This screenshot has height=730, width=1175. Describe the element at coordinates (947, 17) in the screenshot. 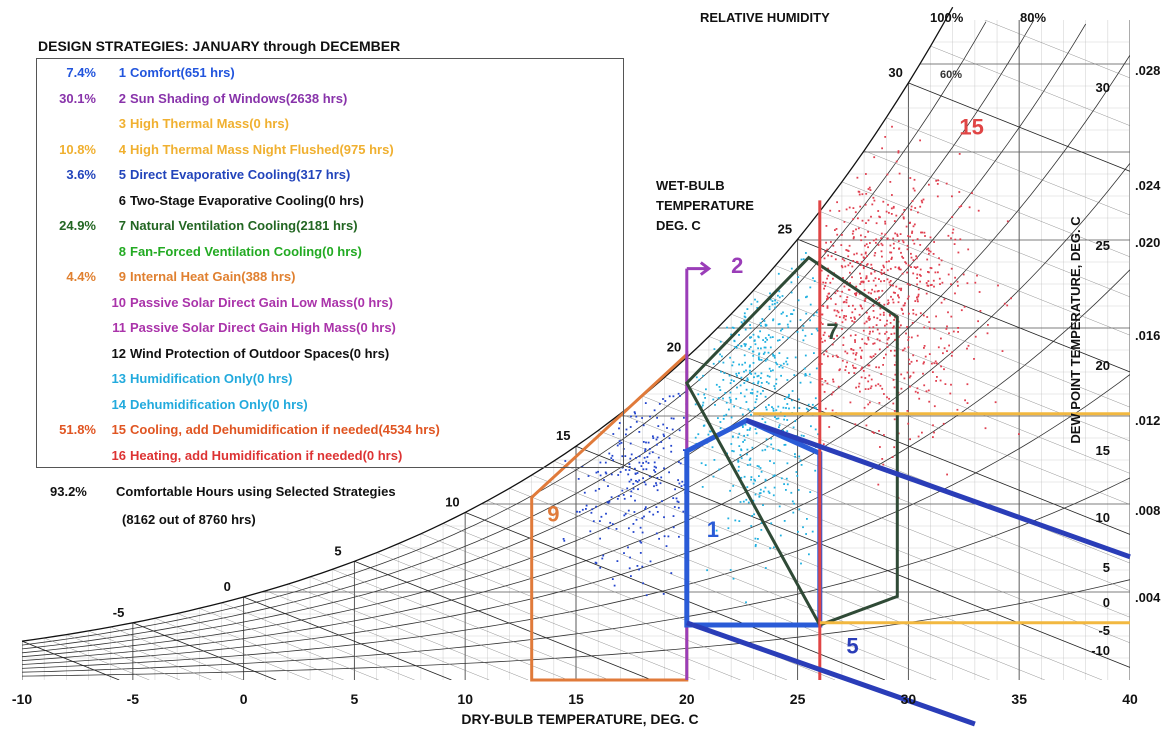

I see `rh-100-label: 100%` at that location.